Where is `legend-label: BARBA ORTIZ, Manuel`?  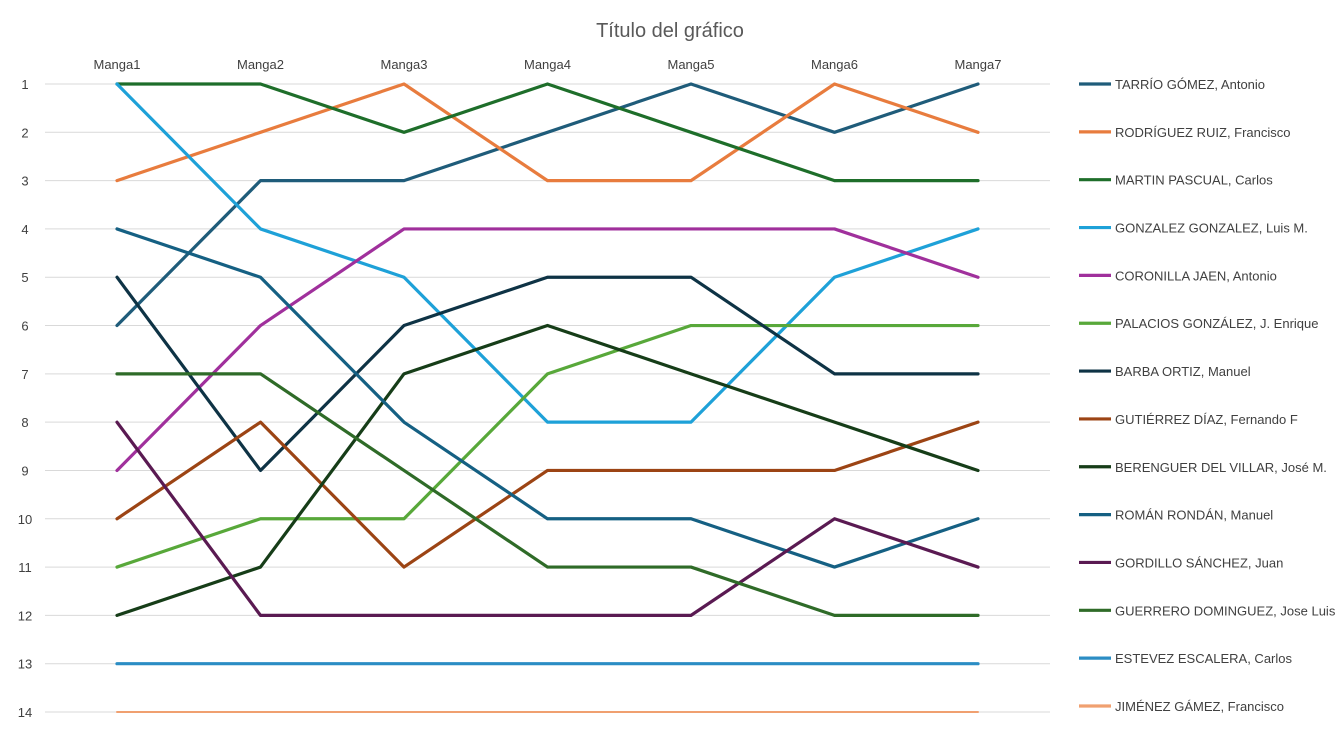
legend-label: BARBA ORTIZ, Manuel is located at coordinates (1183, 371).